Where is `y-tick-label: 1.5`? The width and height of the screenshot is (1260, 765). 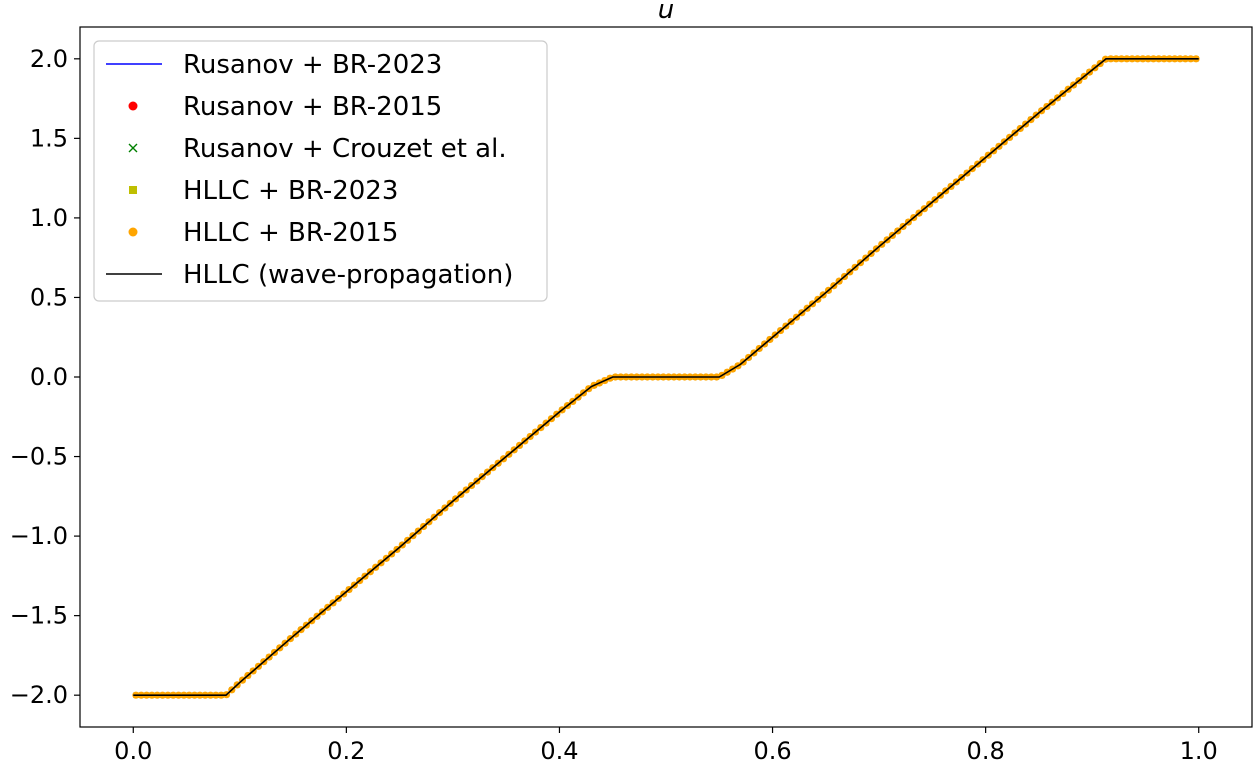
y-tick-label: 1.5 is located at coordinates (49, 138).